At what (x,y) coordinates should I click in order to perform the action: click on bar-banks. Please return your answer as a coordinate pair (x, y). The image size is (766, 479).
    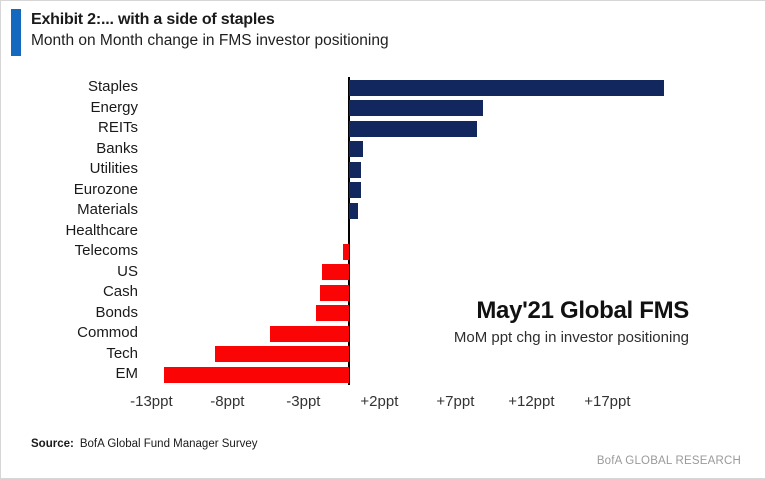
    Looking at the image, I should click on (356, 149).